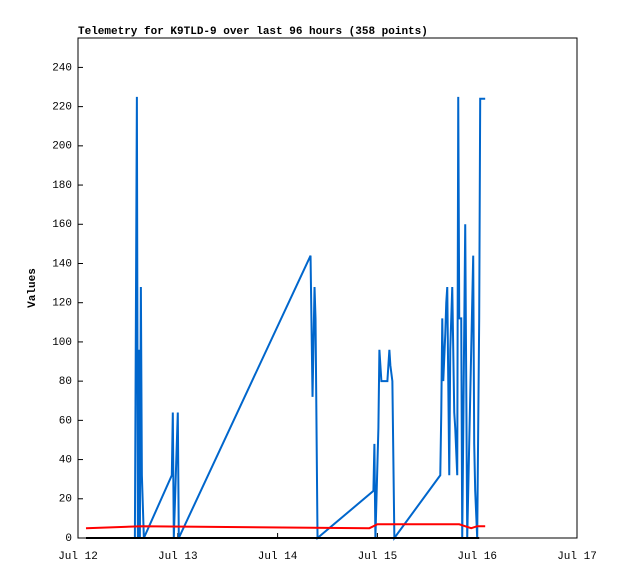 The height and width of the screenshot is (579, 618). What do you see at coordinates (62, 186) in the screenshot?
I see `y-tick-label: 180` at bounding box center [62, 186].